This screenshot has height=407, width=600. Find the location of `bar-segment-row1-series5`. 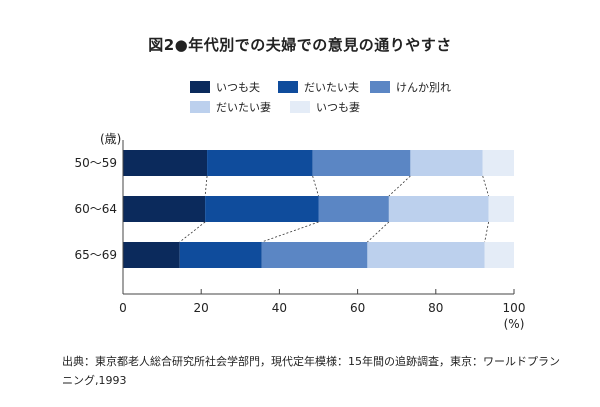

bar-segment-row1-series5 is located at coordinates (498, 163).